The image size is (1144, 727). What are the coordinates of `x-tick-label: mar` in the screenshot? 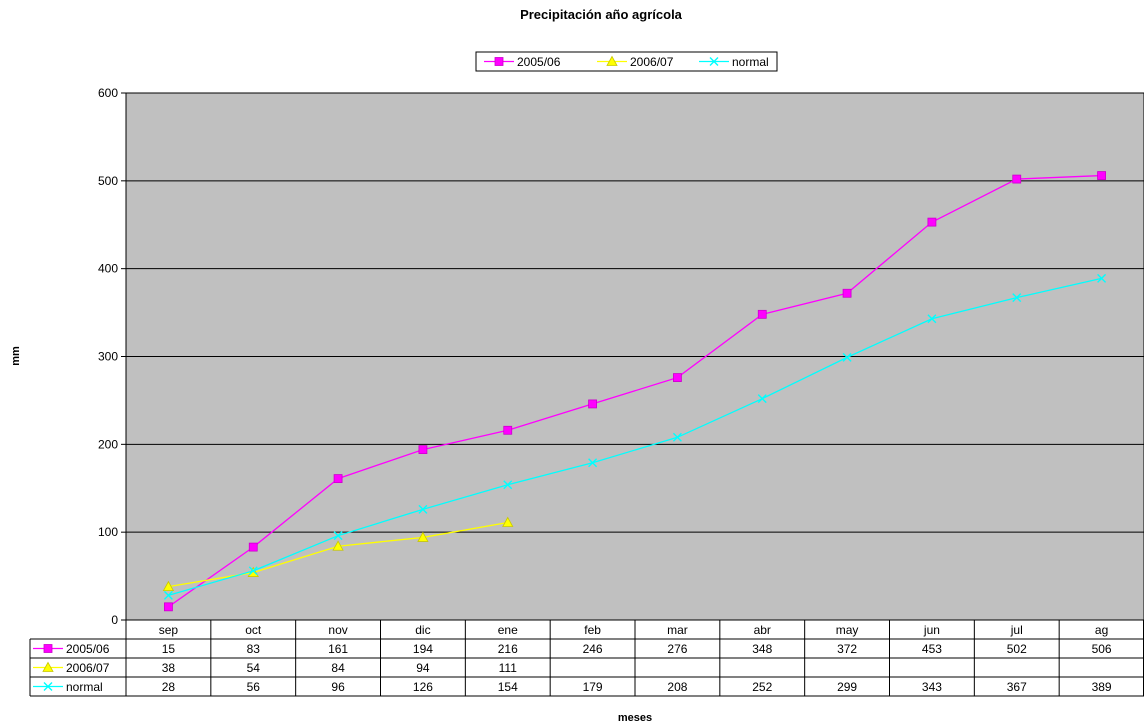 It's located at (677, 630).